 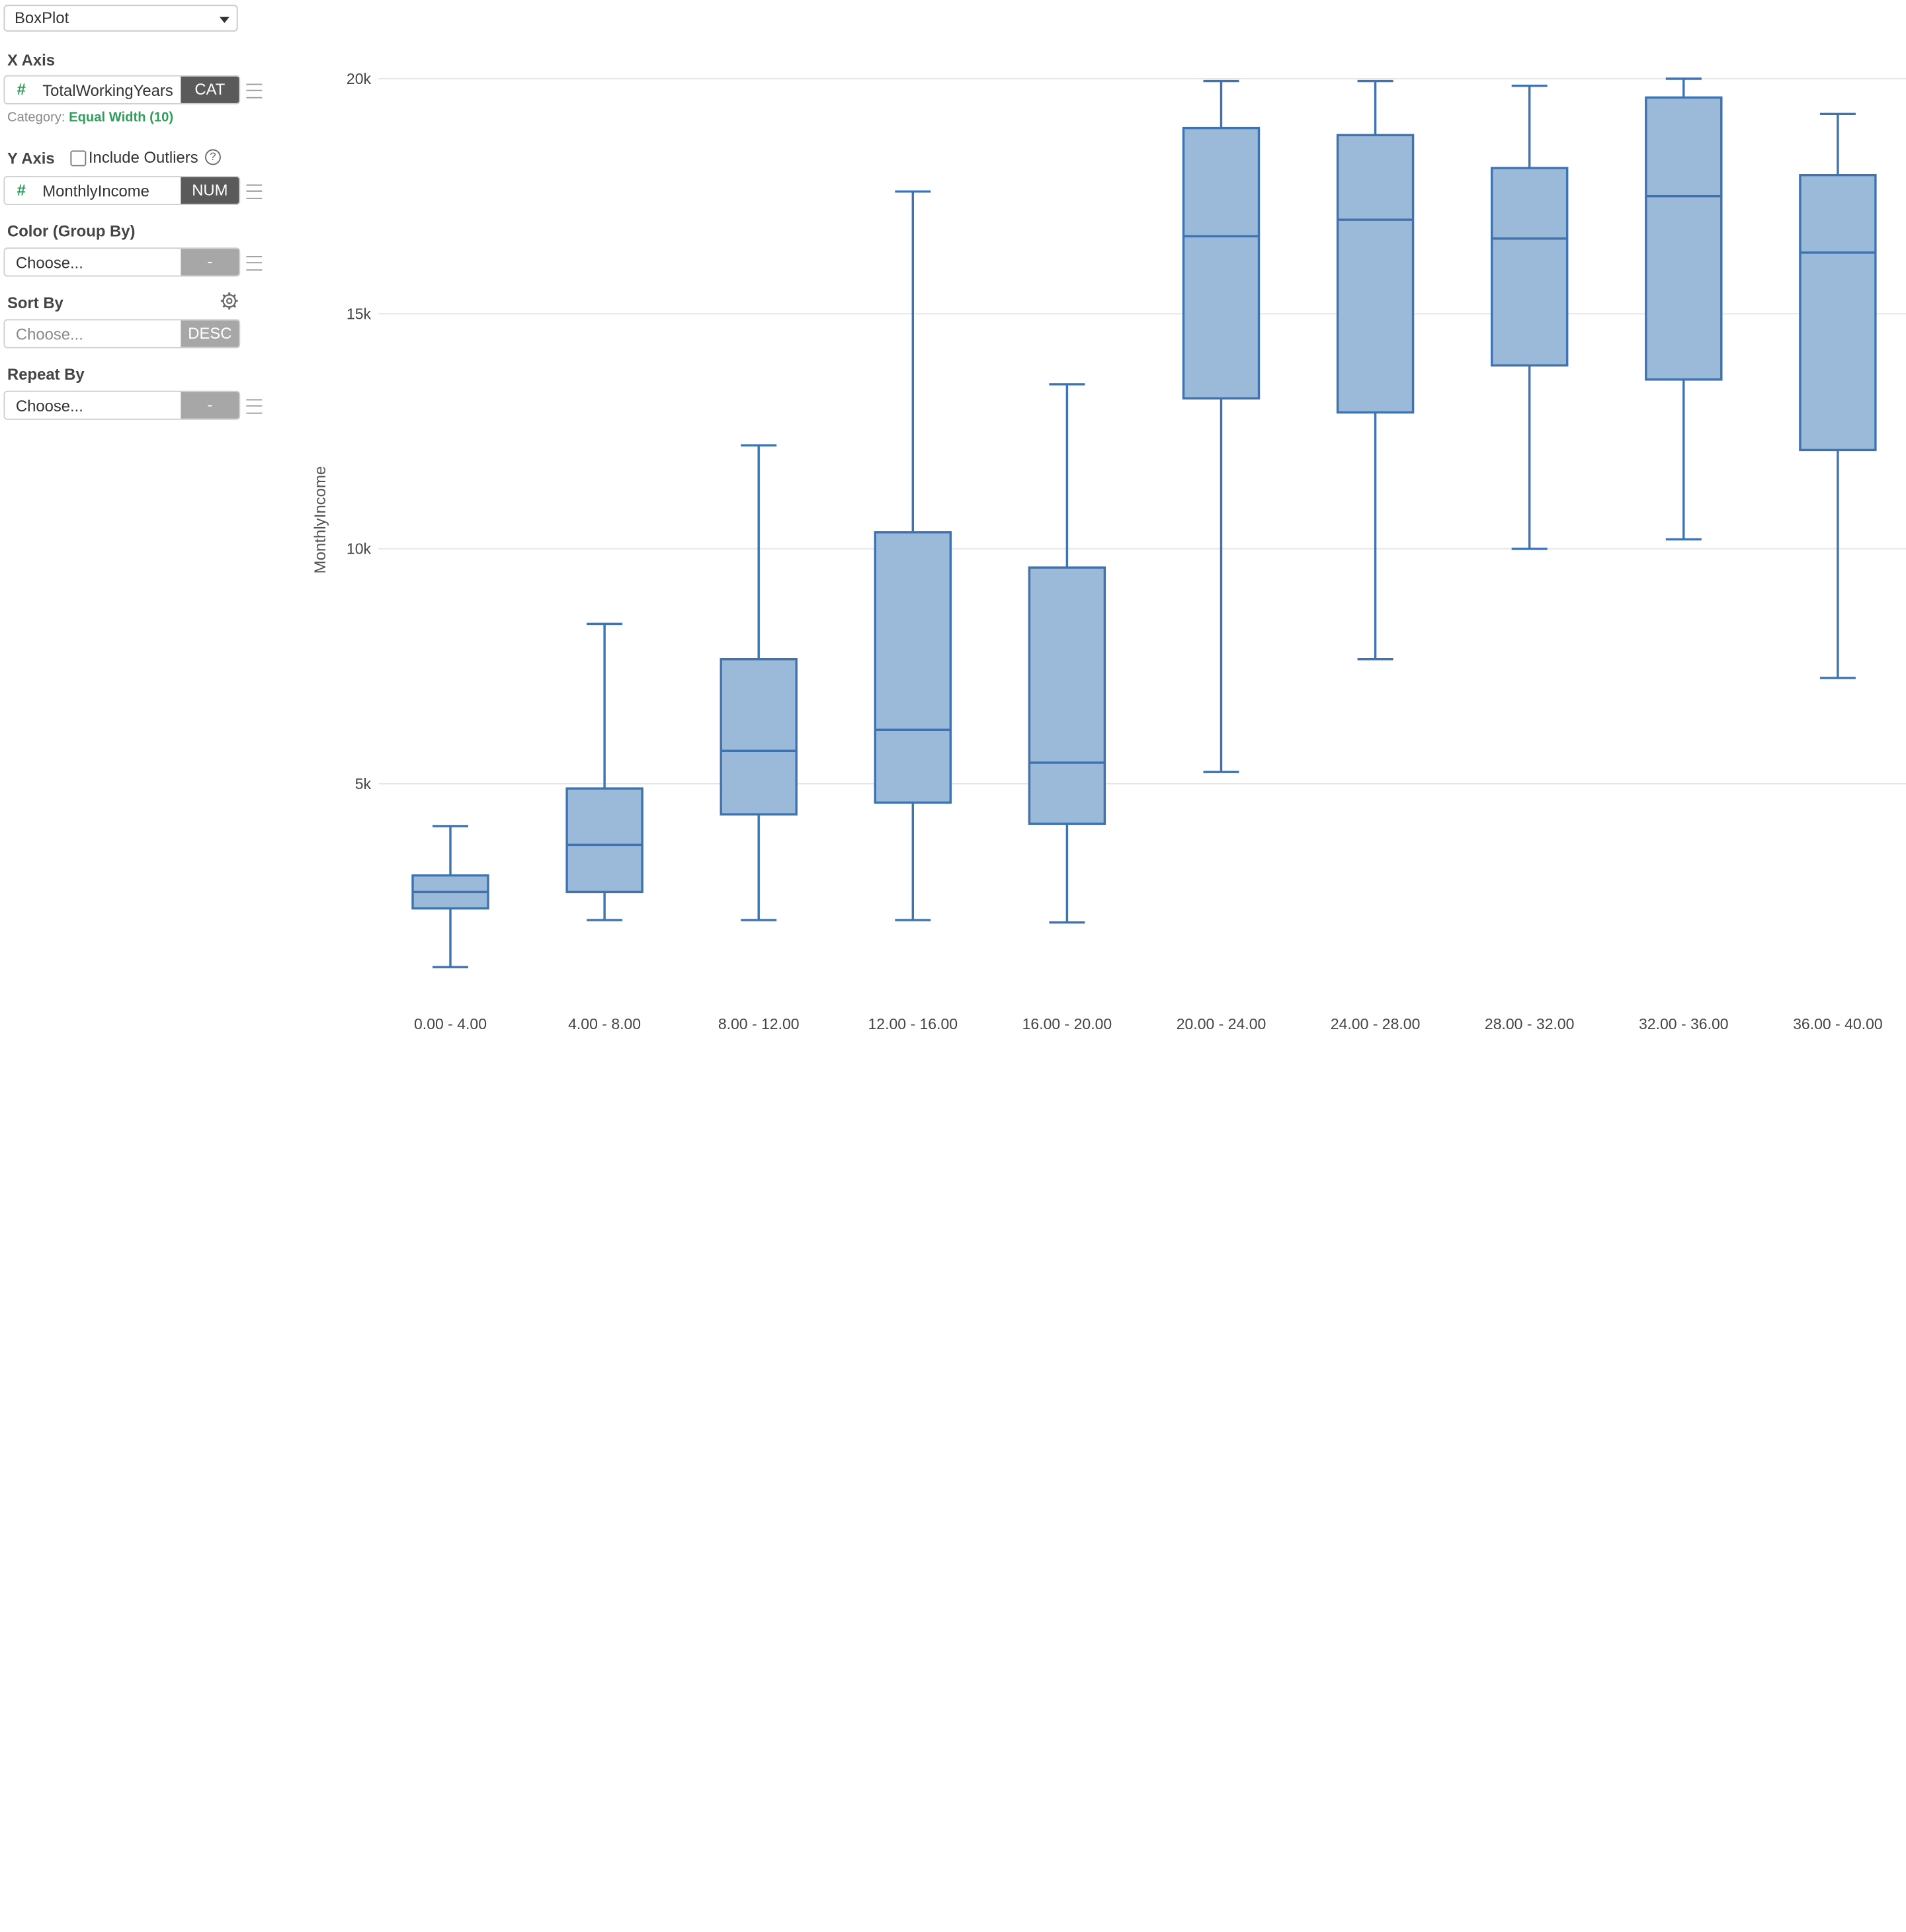 I want to click on sort-direction-tag: DESC, so click(x=210, y=333).